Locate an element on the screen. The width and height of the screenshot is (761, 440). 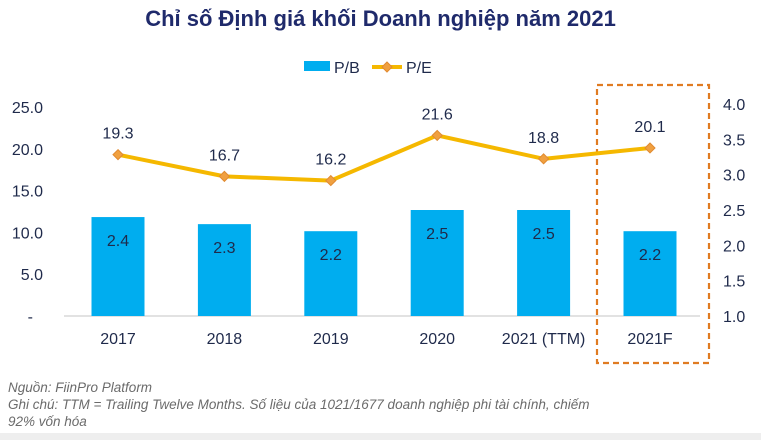
right-tick-label: 2.0 is located at coordinates (734, 246).